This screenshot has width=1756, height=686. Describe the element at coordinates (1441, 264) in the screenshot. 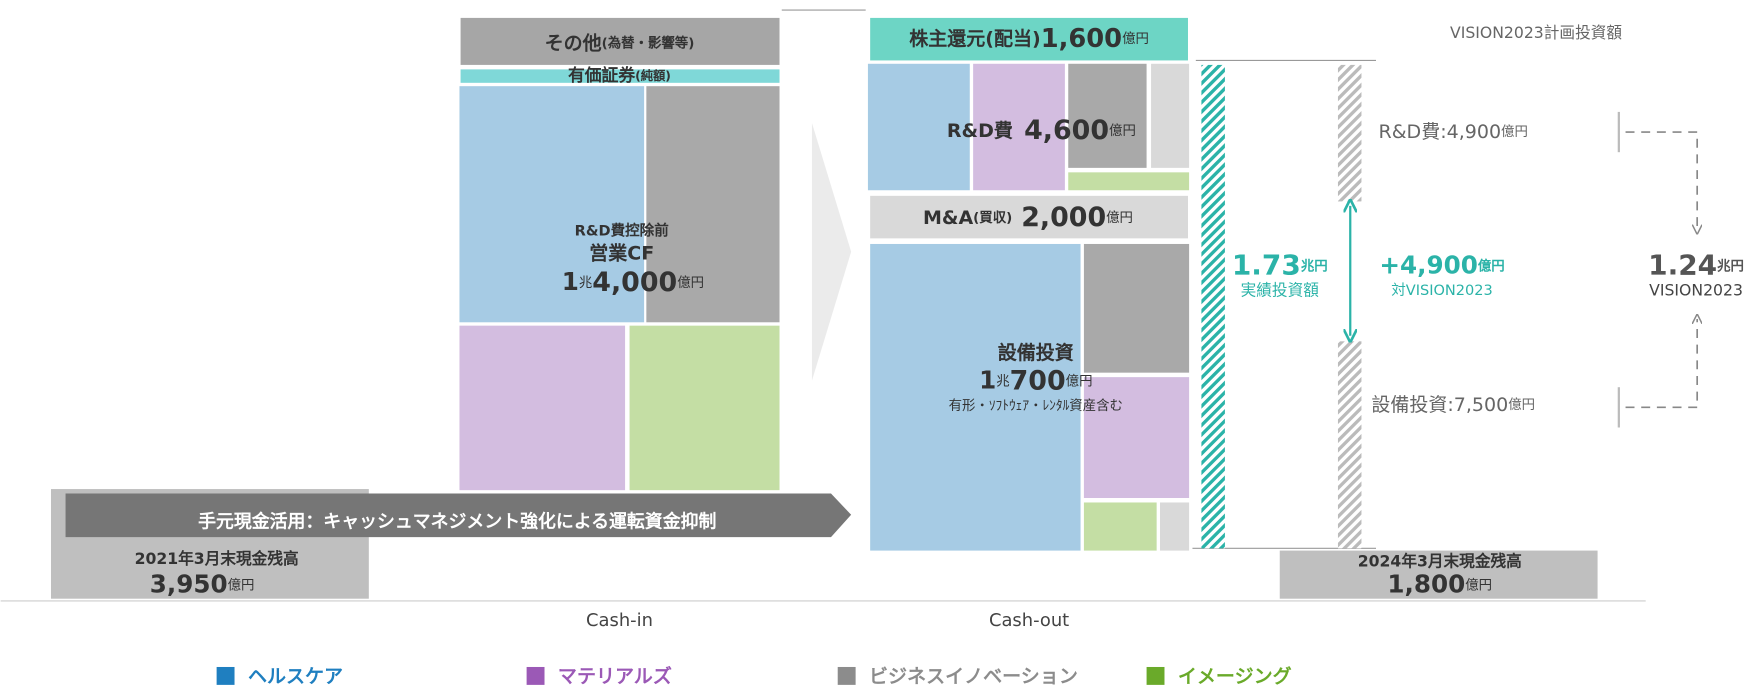

I see `diff-value: +4,900億円` at that location.